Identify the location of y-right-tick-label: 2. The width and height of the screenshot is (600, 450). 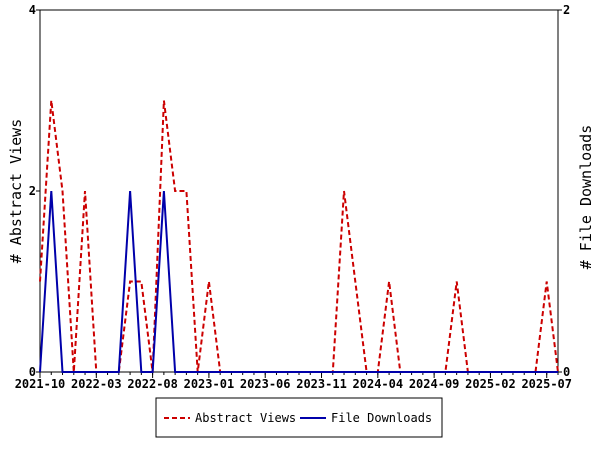
(566, 10).